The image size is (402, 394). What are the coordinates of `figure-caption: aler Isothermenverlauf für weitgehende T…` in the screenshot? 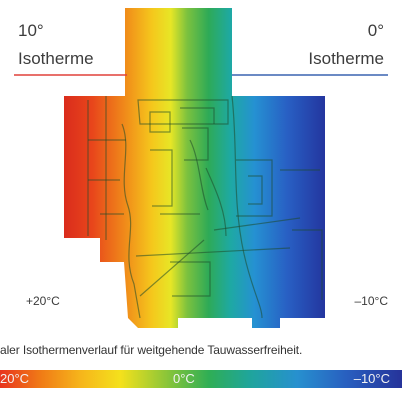 It's located at (151, 350).